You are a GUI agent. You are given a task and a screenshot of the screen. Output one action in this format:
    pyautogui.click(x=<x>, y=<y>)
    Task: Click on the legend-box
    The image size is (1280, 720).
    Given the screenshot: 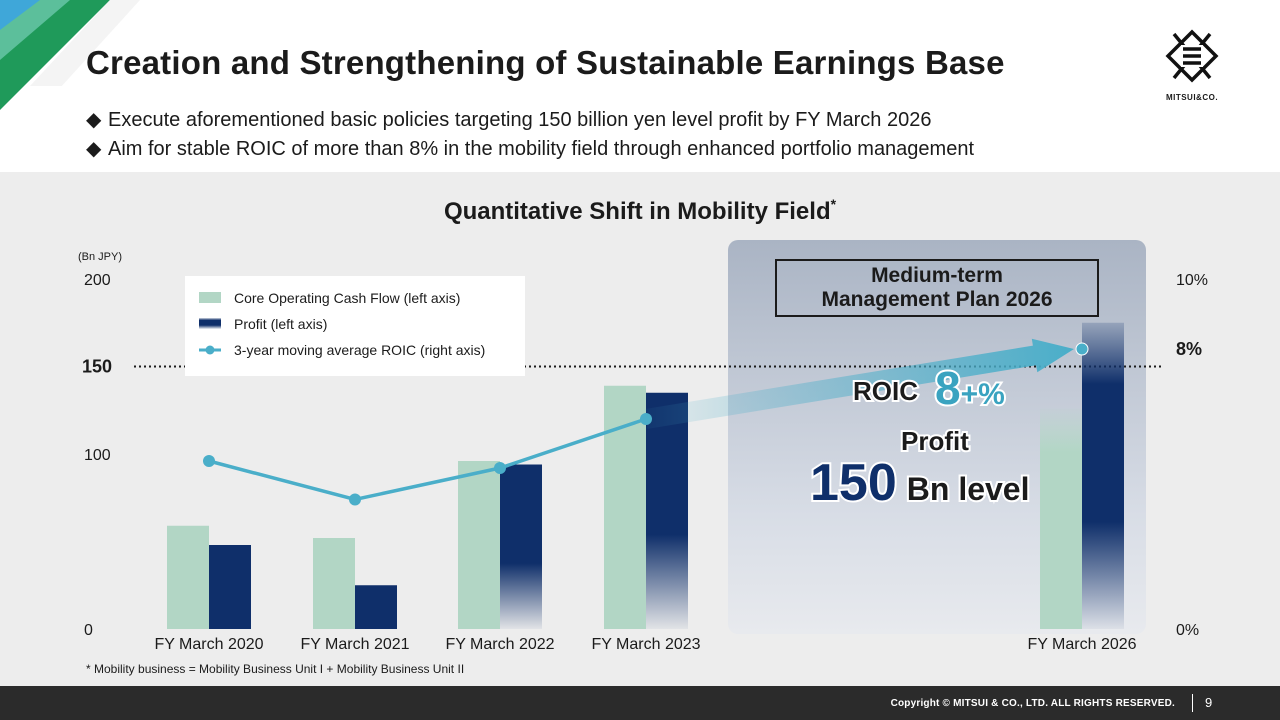 What is the action you would take?
    pyautogui.click(x=355, y=326)
    